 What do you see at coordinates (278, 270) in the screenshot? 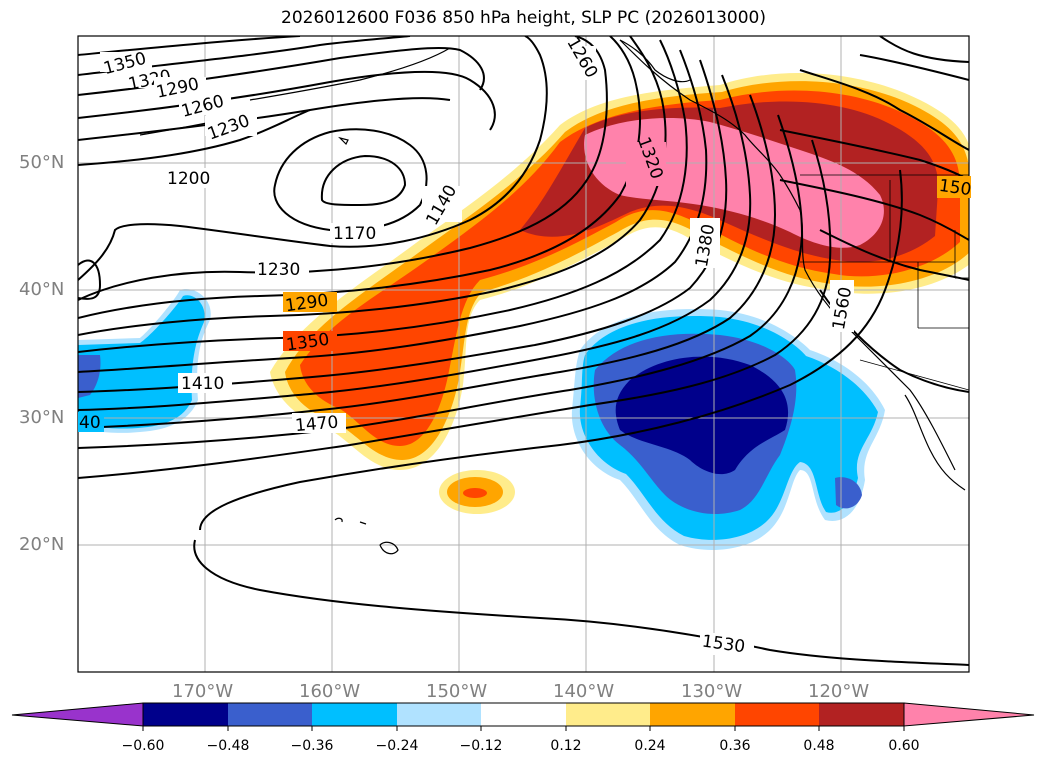
I see `contour-label: 1230` at bounding box center [278, 270].